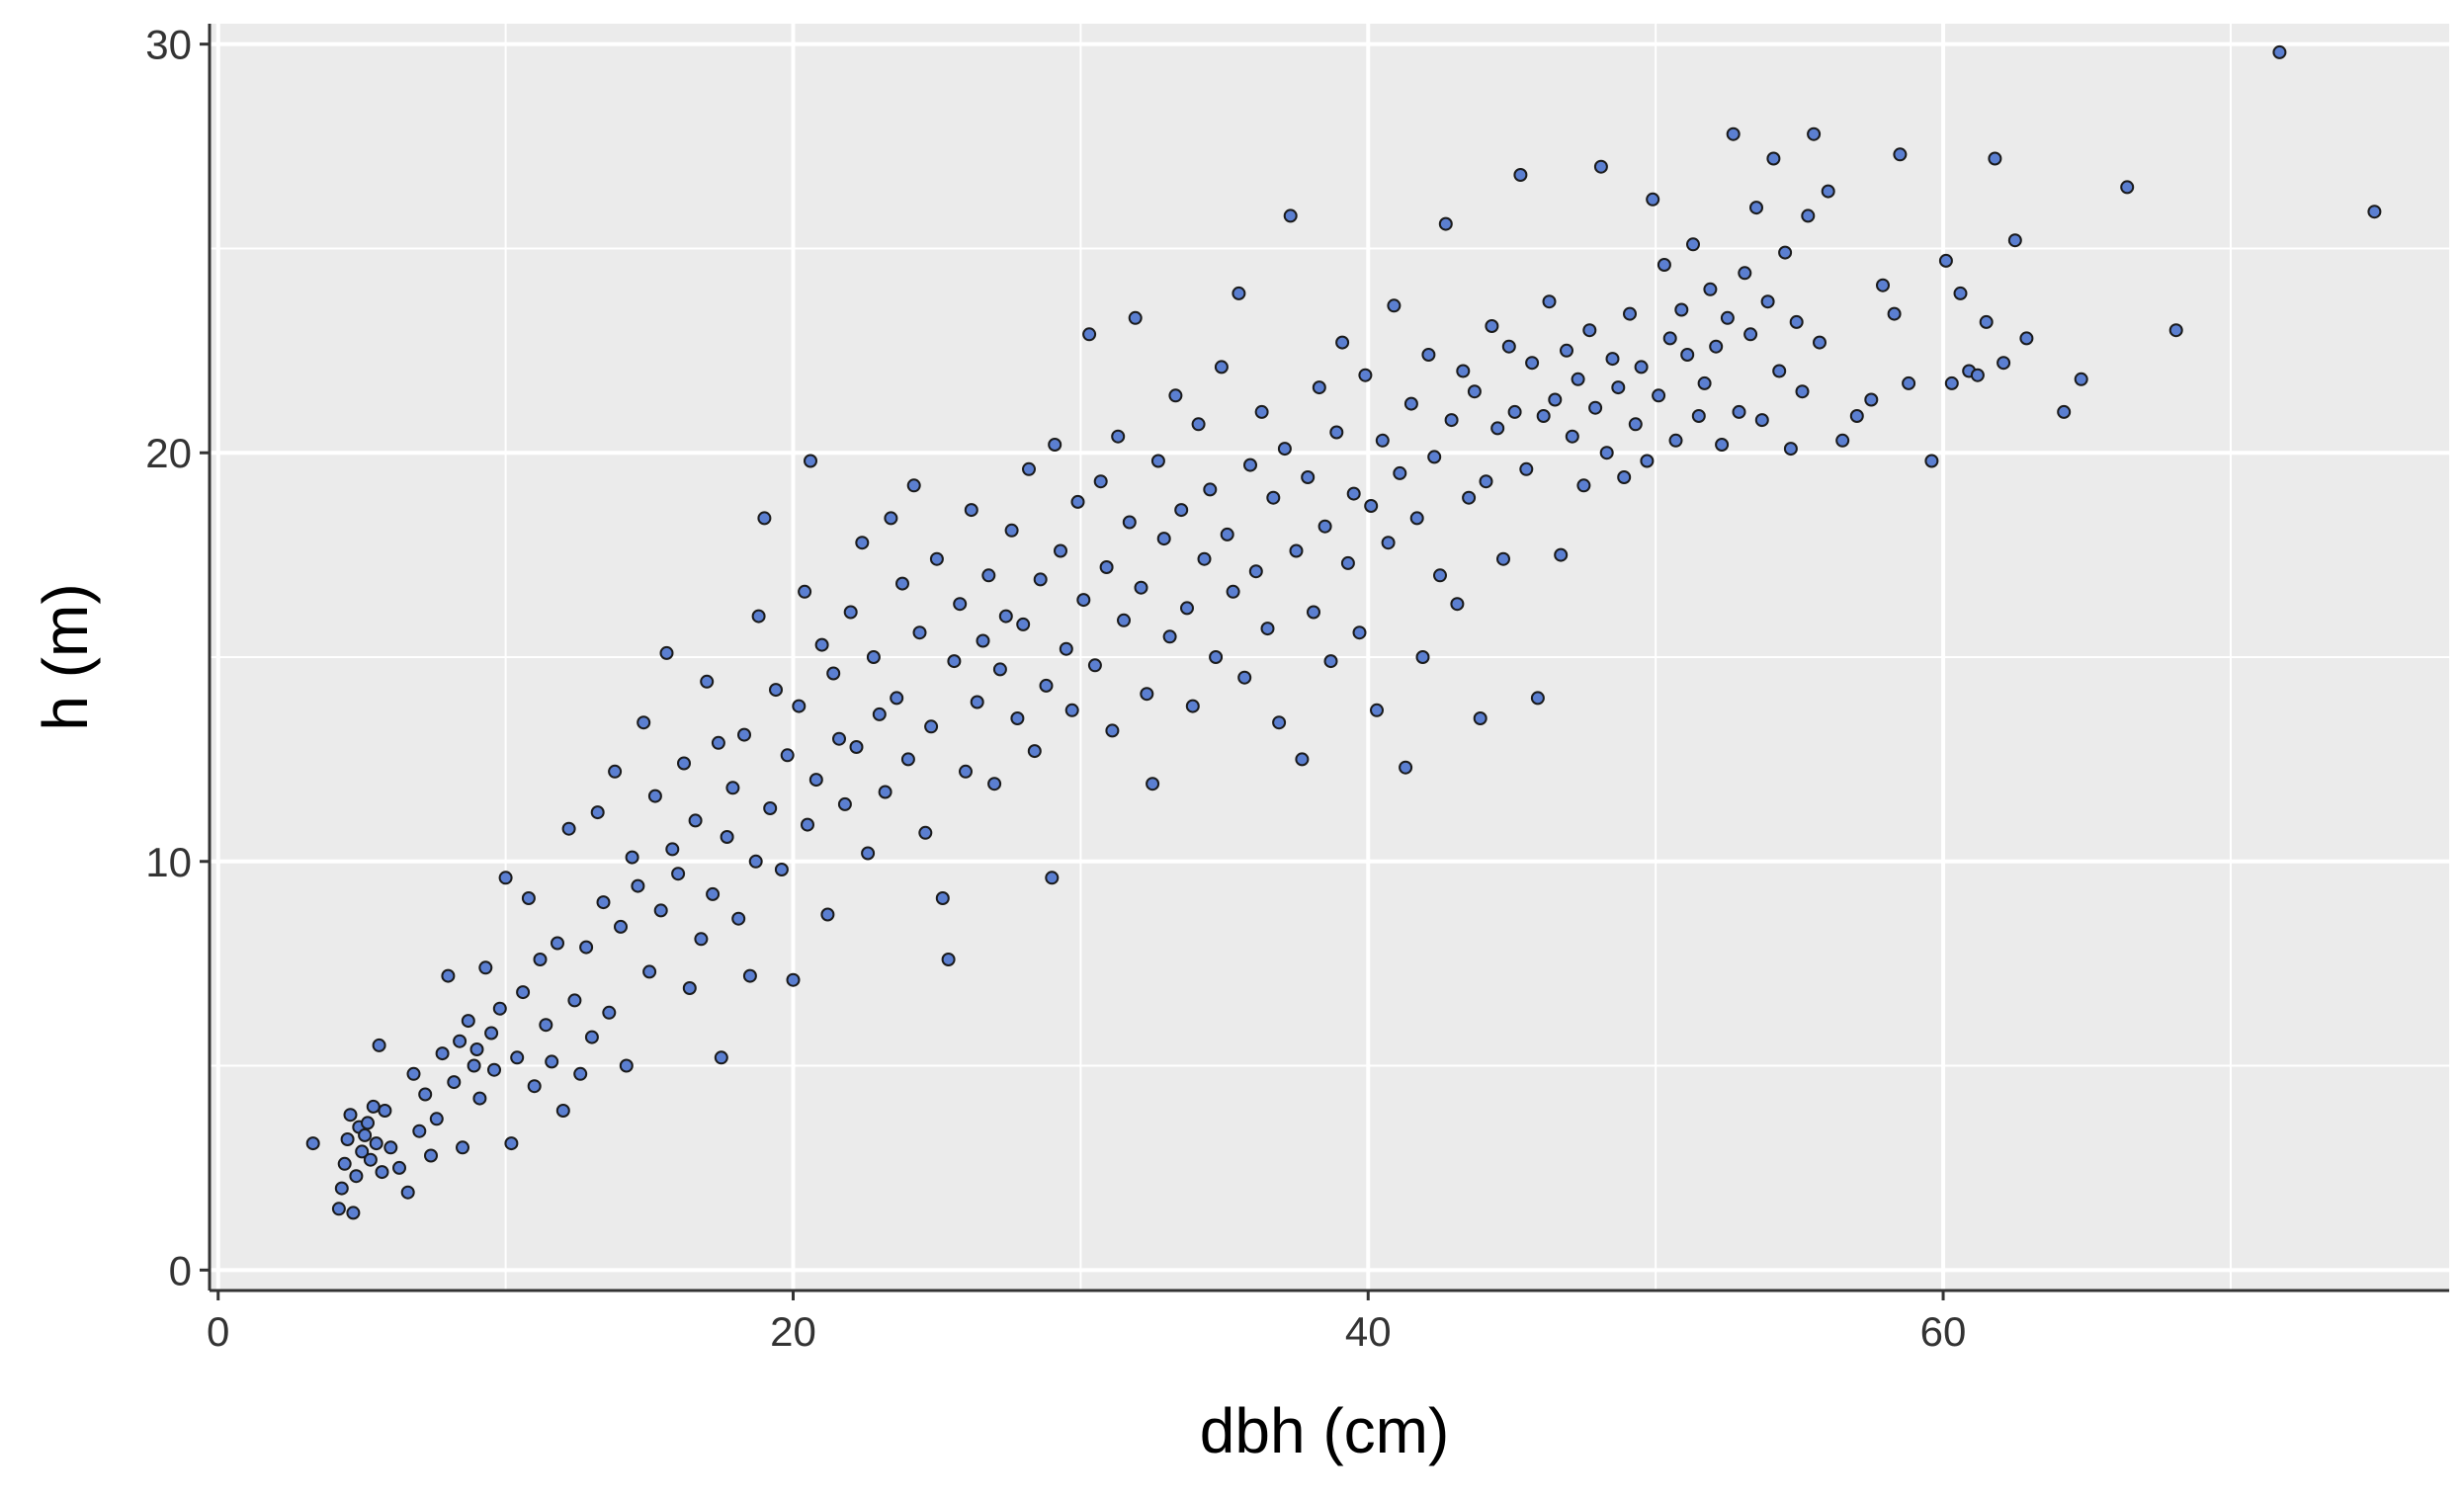 This screenshot has height=1499, width=2464. I want to click on x-tick-label: 20, so click(793, 1331).